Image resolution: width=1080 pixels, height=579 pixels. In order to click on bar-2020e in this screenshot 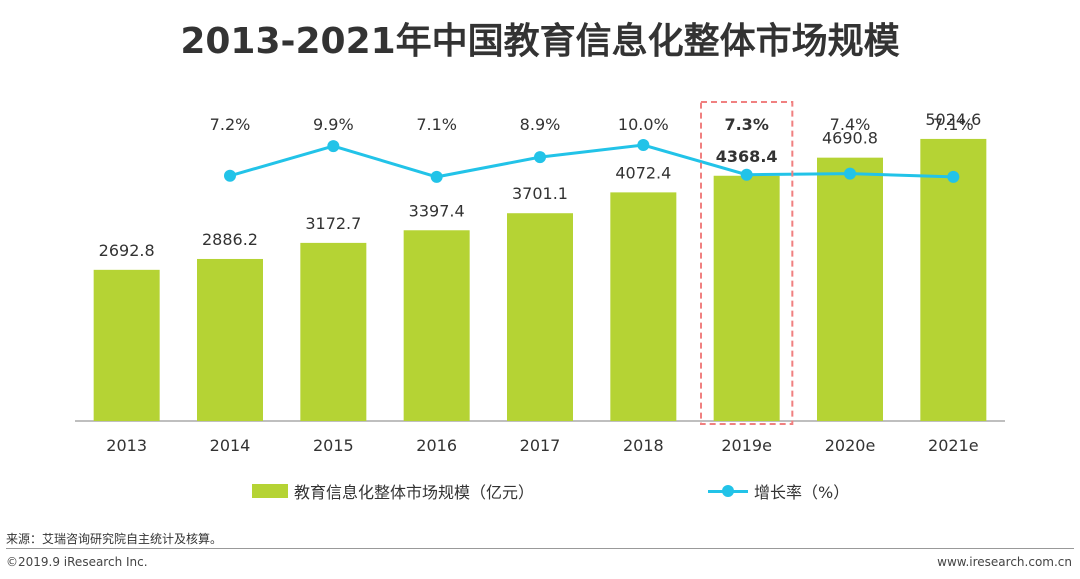, I will do `click(850, 289)`.